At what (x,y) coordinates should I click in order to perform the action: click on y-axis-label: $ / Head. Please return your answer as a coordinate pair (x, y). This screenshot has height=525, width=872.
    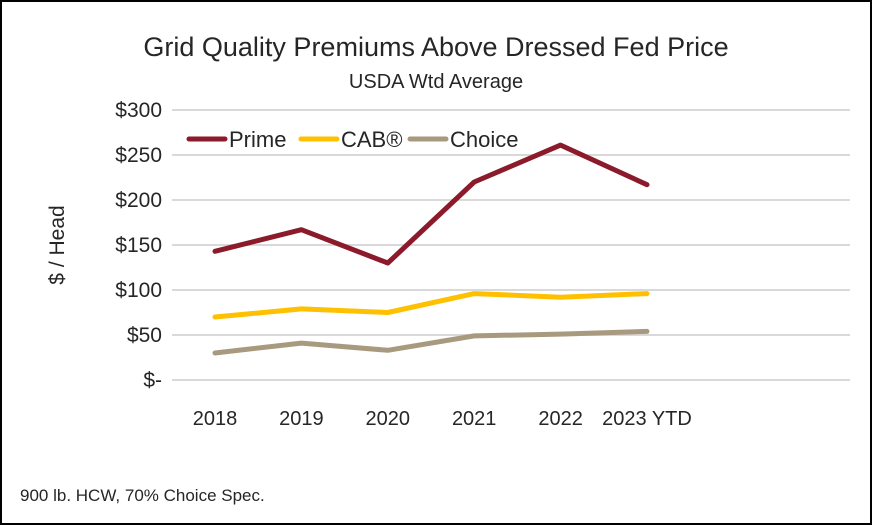
    Looking at the image, I should click on (57, 244).